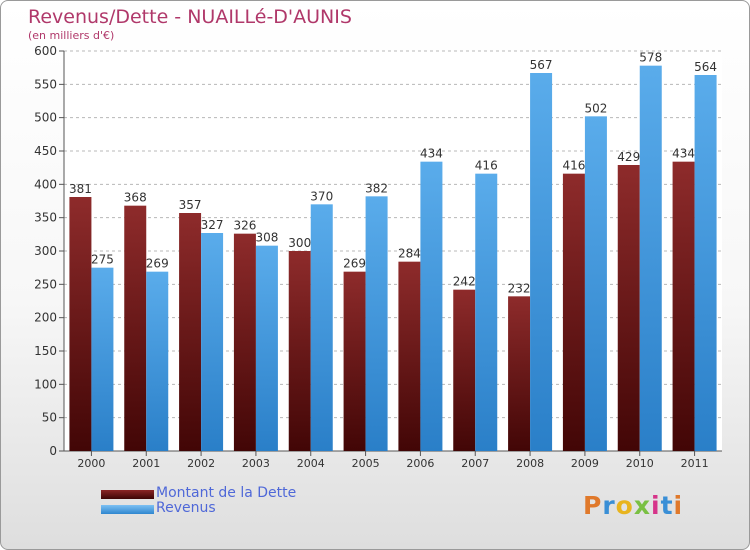 This screenshot has height=550, width=750. Describe the element at coordinates (80, 189) in the screenshot. I see `data-label-debt: 381` at that location.